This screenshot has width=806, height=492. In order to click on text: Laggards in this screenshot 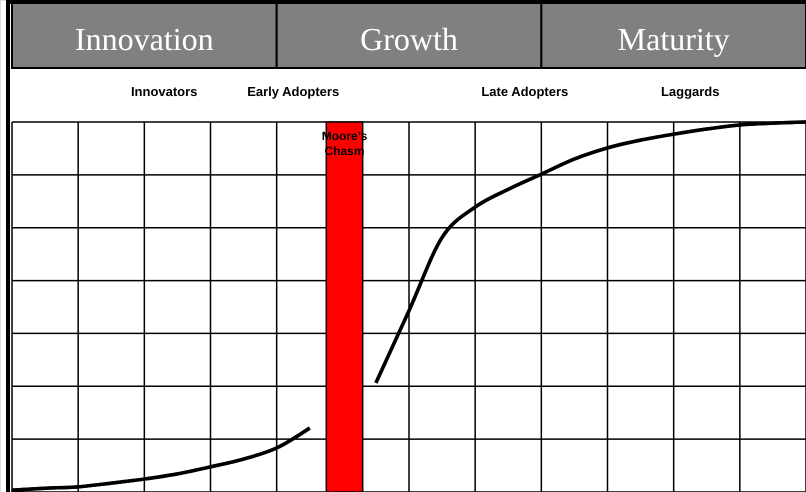, I will do `click(690, 91)`.